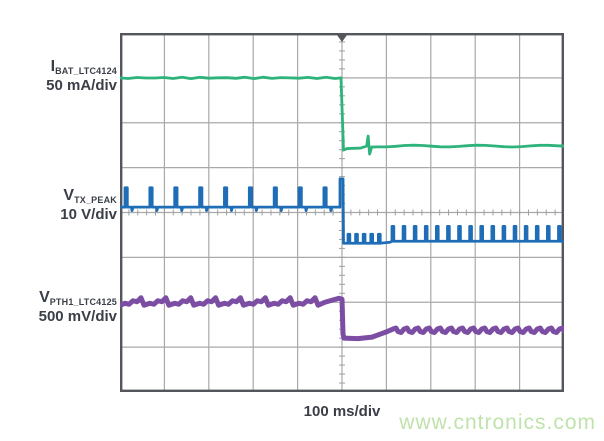  I want to click on signal-letter: I, so click(53, 66).